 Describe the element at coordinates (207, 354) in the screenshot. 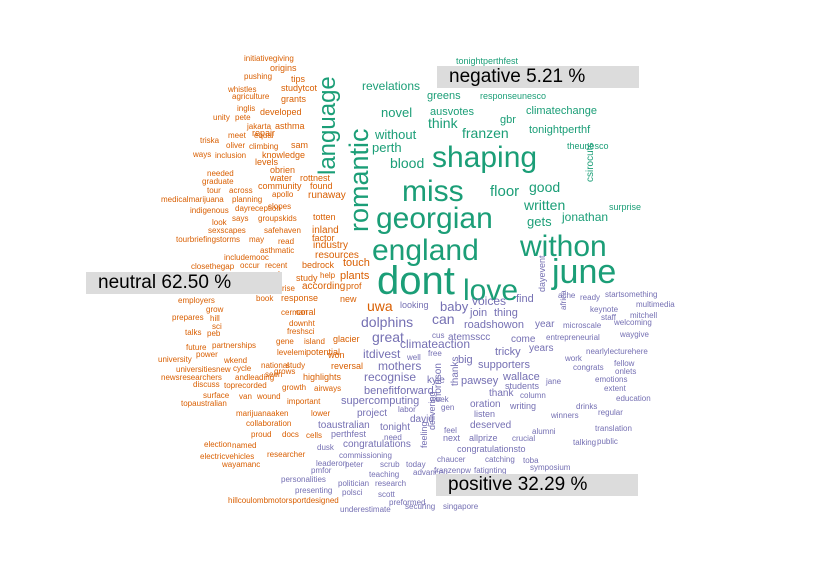

I see `word-power: power` at that location.